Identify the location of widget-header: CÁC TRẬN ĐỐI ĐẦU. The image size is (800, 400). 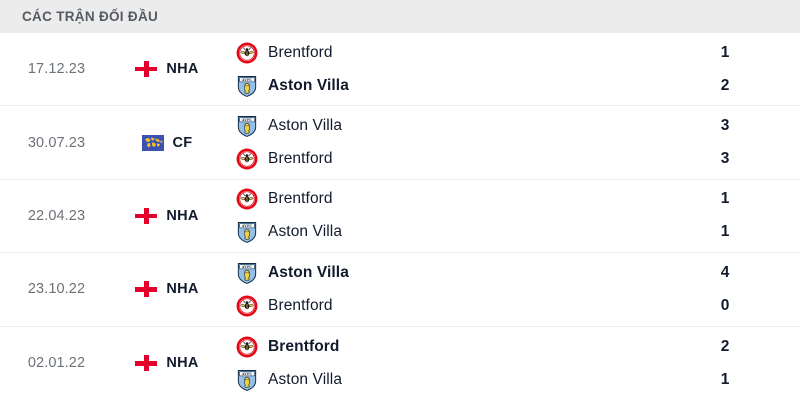
(400, 16).